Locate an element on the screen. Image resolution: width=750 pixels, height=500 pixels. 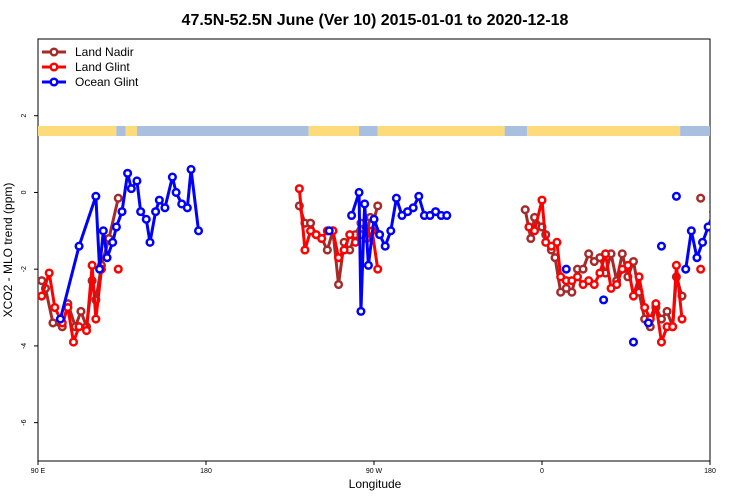
x-tick-label: 0 is located at coordinates (542, 471).